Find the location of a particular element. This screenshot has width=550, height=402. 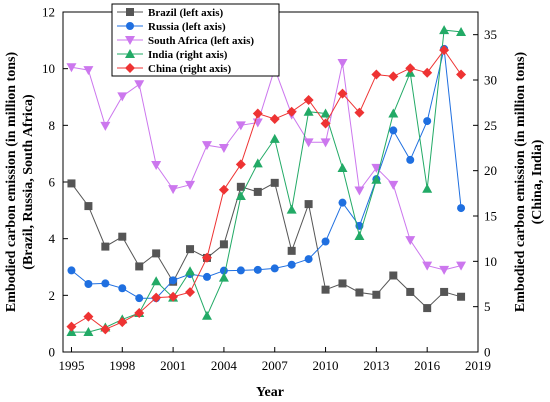

y-right-tick-label: 10 is located at coordinates (490, 261).